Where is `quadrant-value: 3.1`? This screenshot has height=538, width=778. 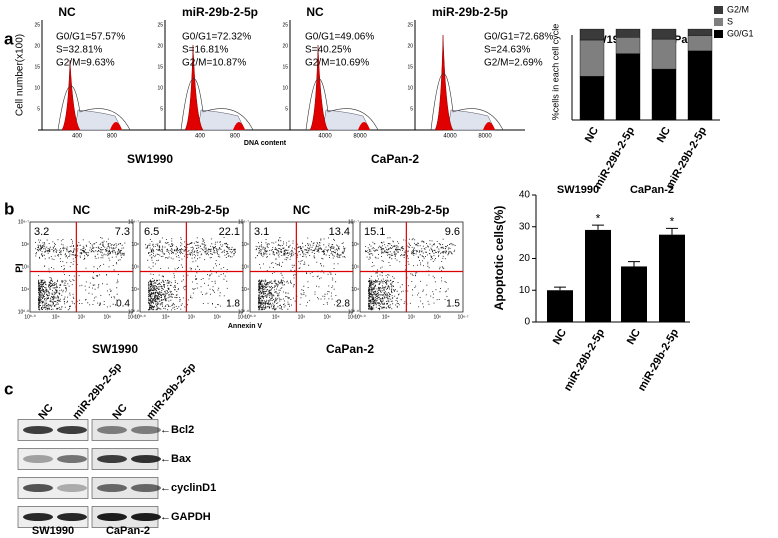
quadrant-value: 3.1 is located at coordinates (261, 232).